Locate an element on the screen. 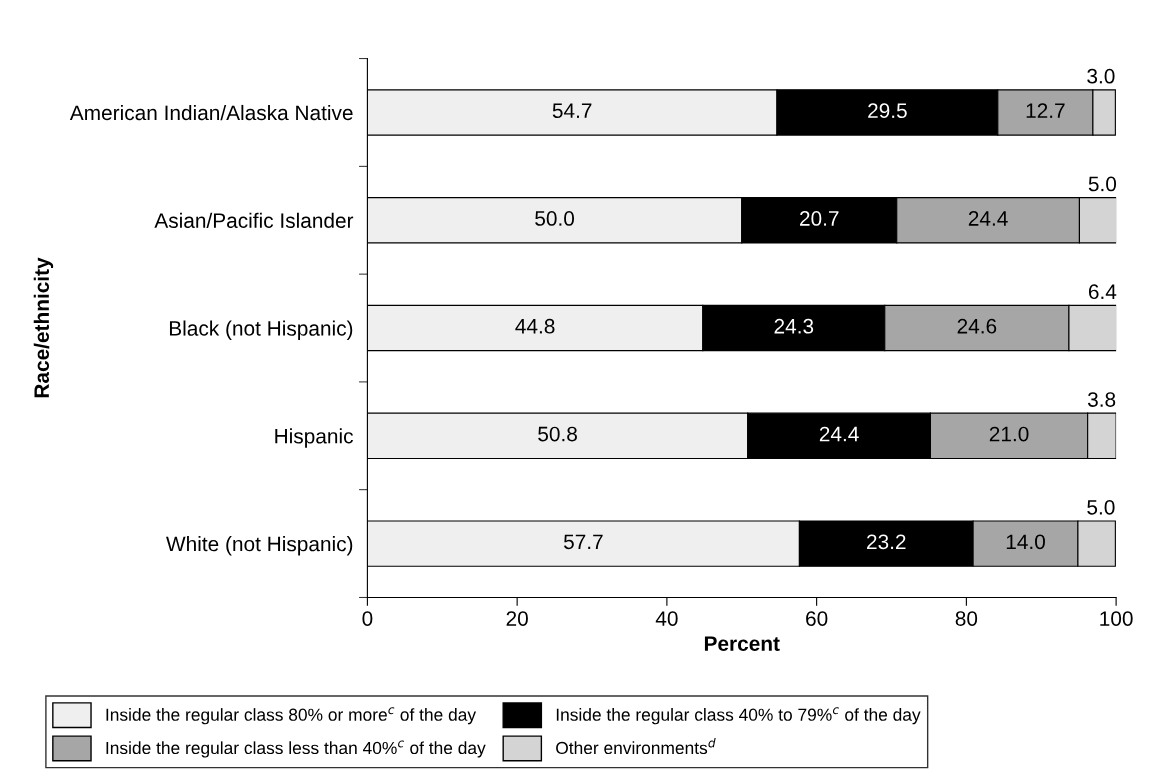 This screenshot has width=1159, height=781. legend-label: Other environments$^{d}$ is located at coordinates (636, 746).